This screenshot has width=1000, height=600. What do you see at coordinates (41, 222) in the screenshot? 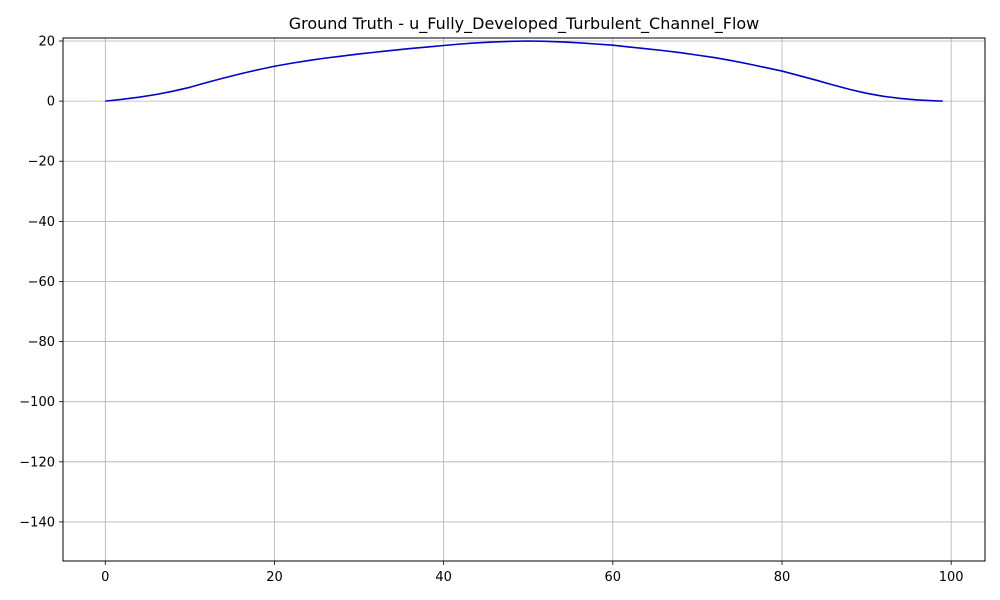
I see `y-tick-label: −40` at bounding box center [41, 222].